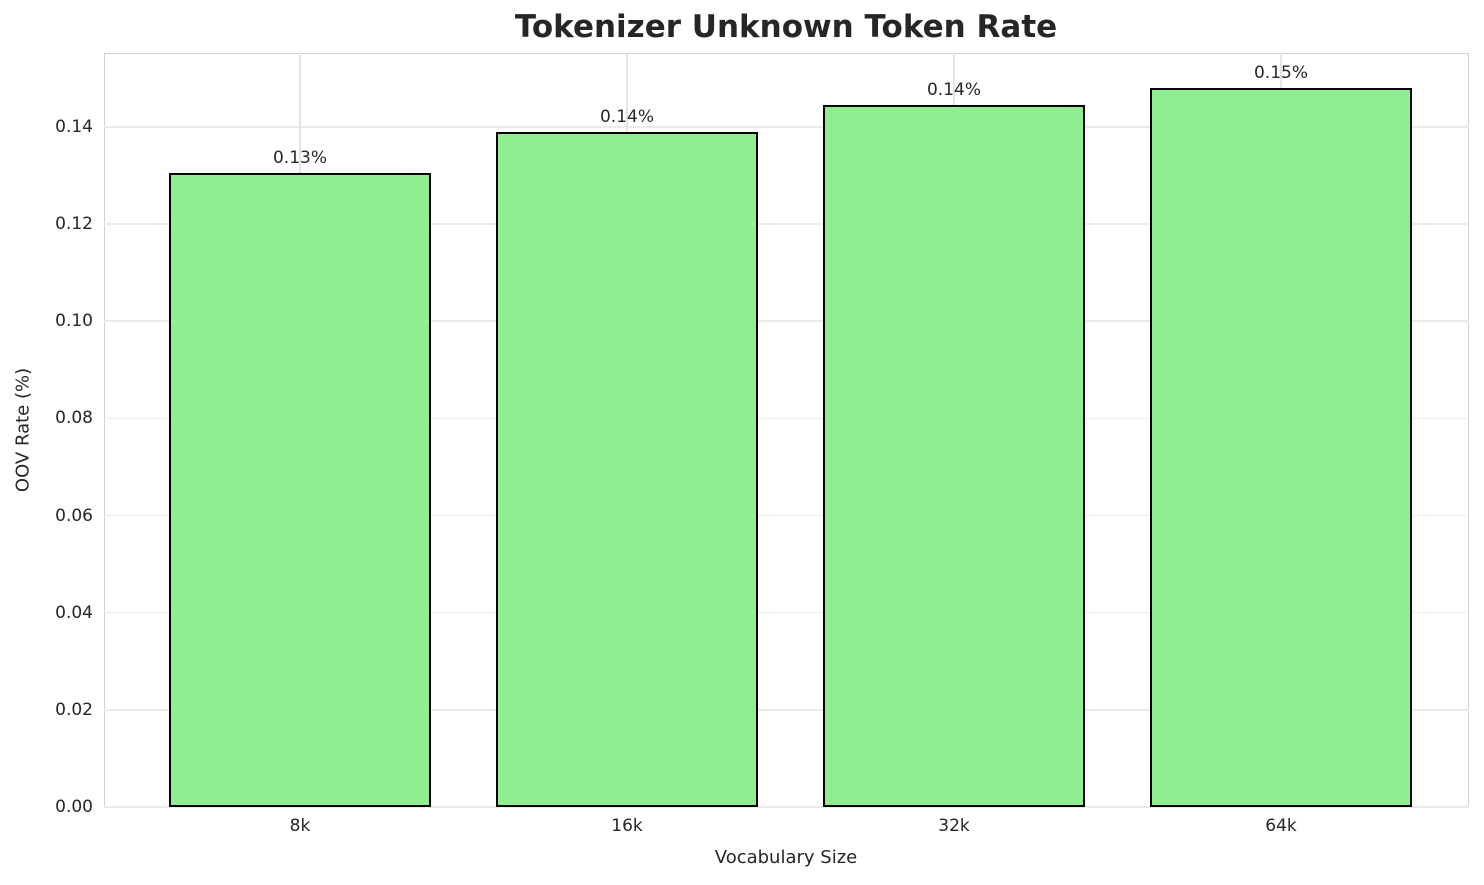 This screenshot has width=1484, height=885. I want to click on bar-8k, so click(300, 489).